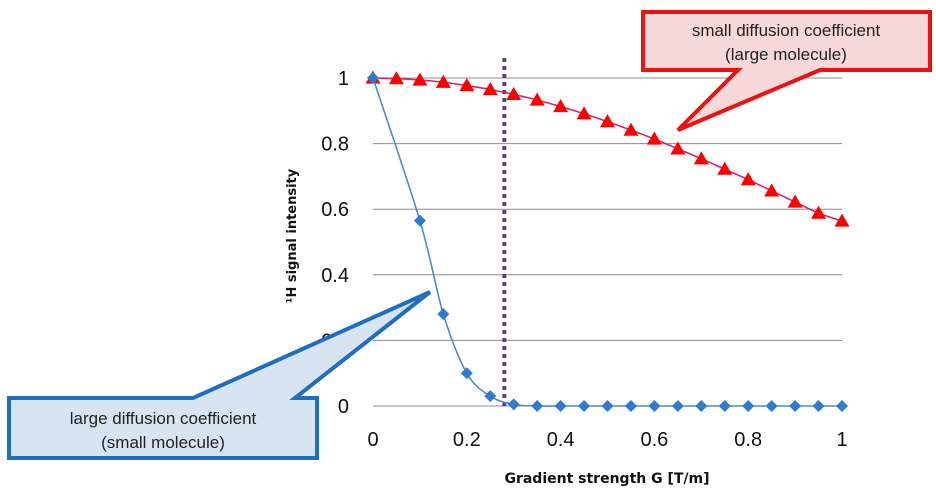 The image size is (936, 491). I want to click on y-tick-label-2: 0.4, so click(335, 276).